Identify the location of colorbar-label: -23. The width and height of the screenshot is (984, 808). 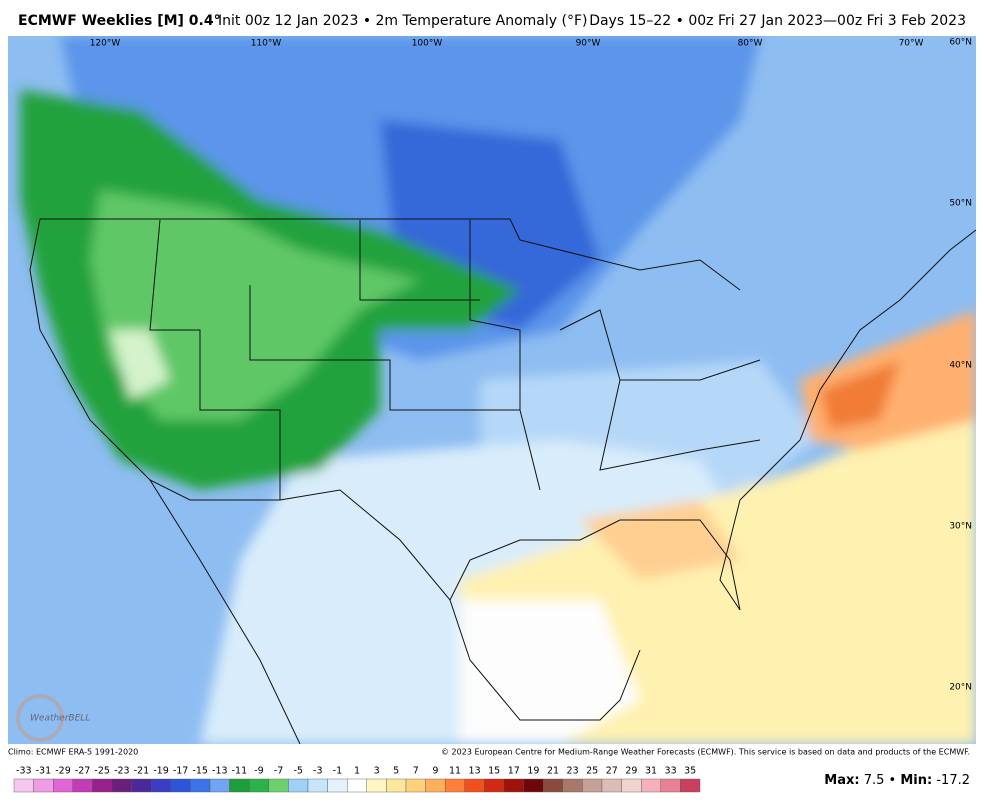
(122, 771).